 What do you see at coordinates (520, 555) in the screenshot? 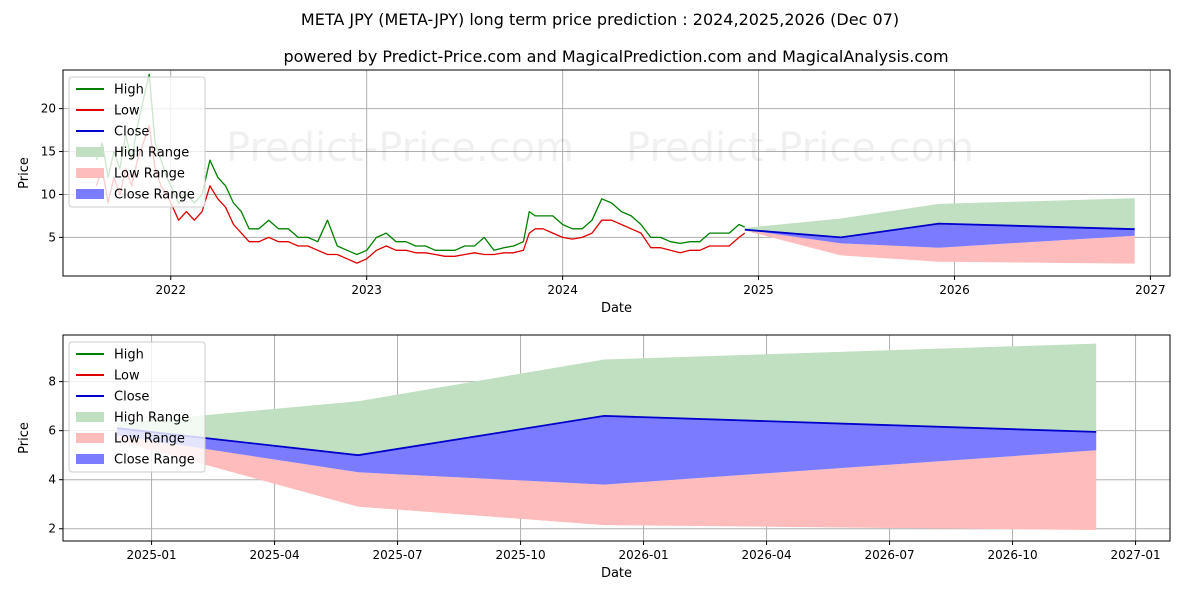
I see `x-tick-label: 2025-10` at bounding box center [520, 555].